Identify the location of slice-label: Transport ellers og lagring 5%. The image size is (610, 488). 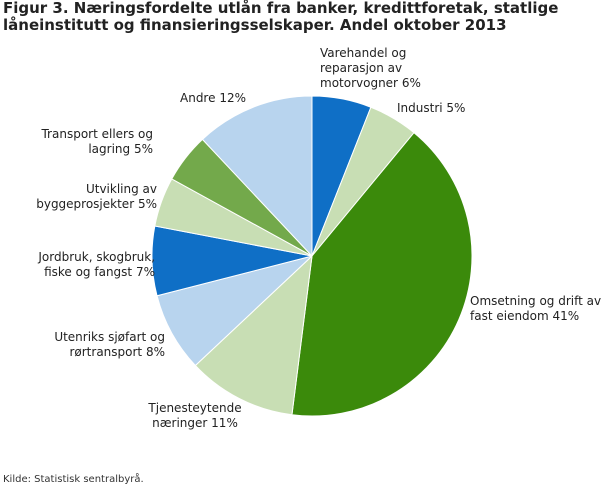
(96, 142).